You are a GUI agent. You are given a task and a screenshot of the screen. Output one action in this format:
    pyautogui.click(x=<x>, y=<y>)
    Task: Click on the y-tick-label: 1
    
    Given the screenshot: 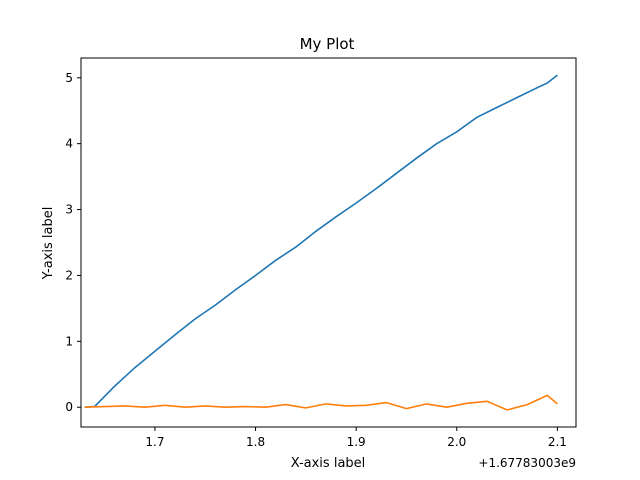 What is the action you would take?
    pyautogui.click(x=69, y=341)
    